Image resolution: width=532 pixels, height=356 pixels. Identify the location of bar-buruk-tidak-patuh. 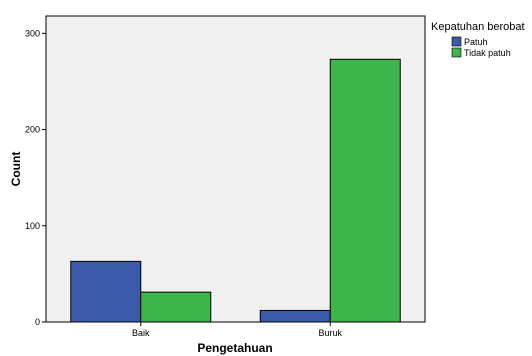
(365, 190).